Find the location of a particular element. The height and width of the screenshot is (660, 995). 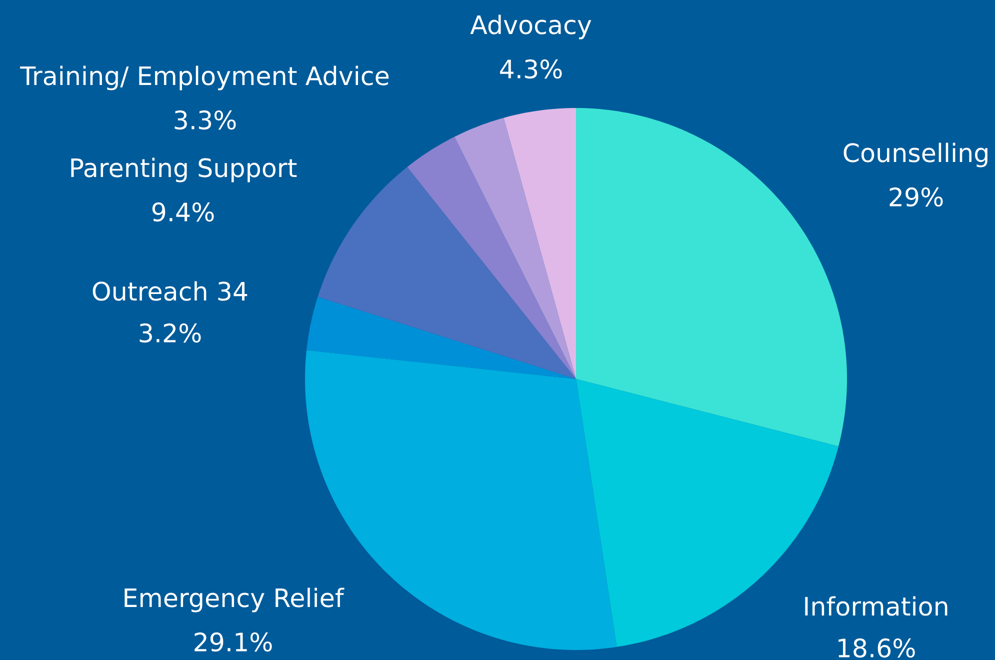

slice-label: Training/ Employment Advice is located at coordinates (204, 78).